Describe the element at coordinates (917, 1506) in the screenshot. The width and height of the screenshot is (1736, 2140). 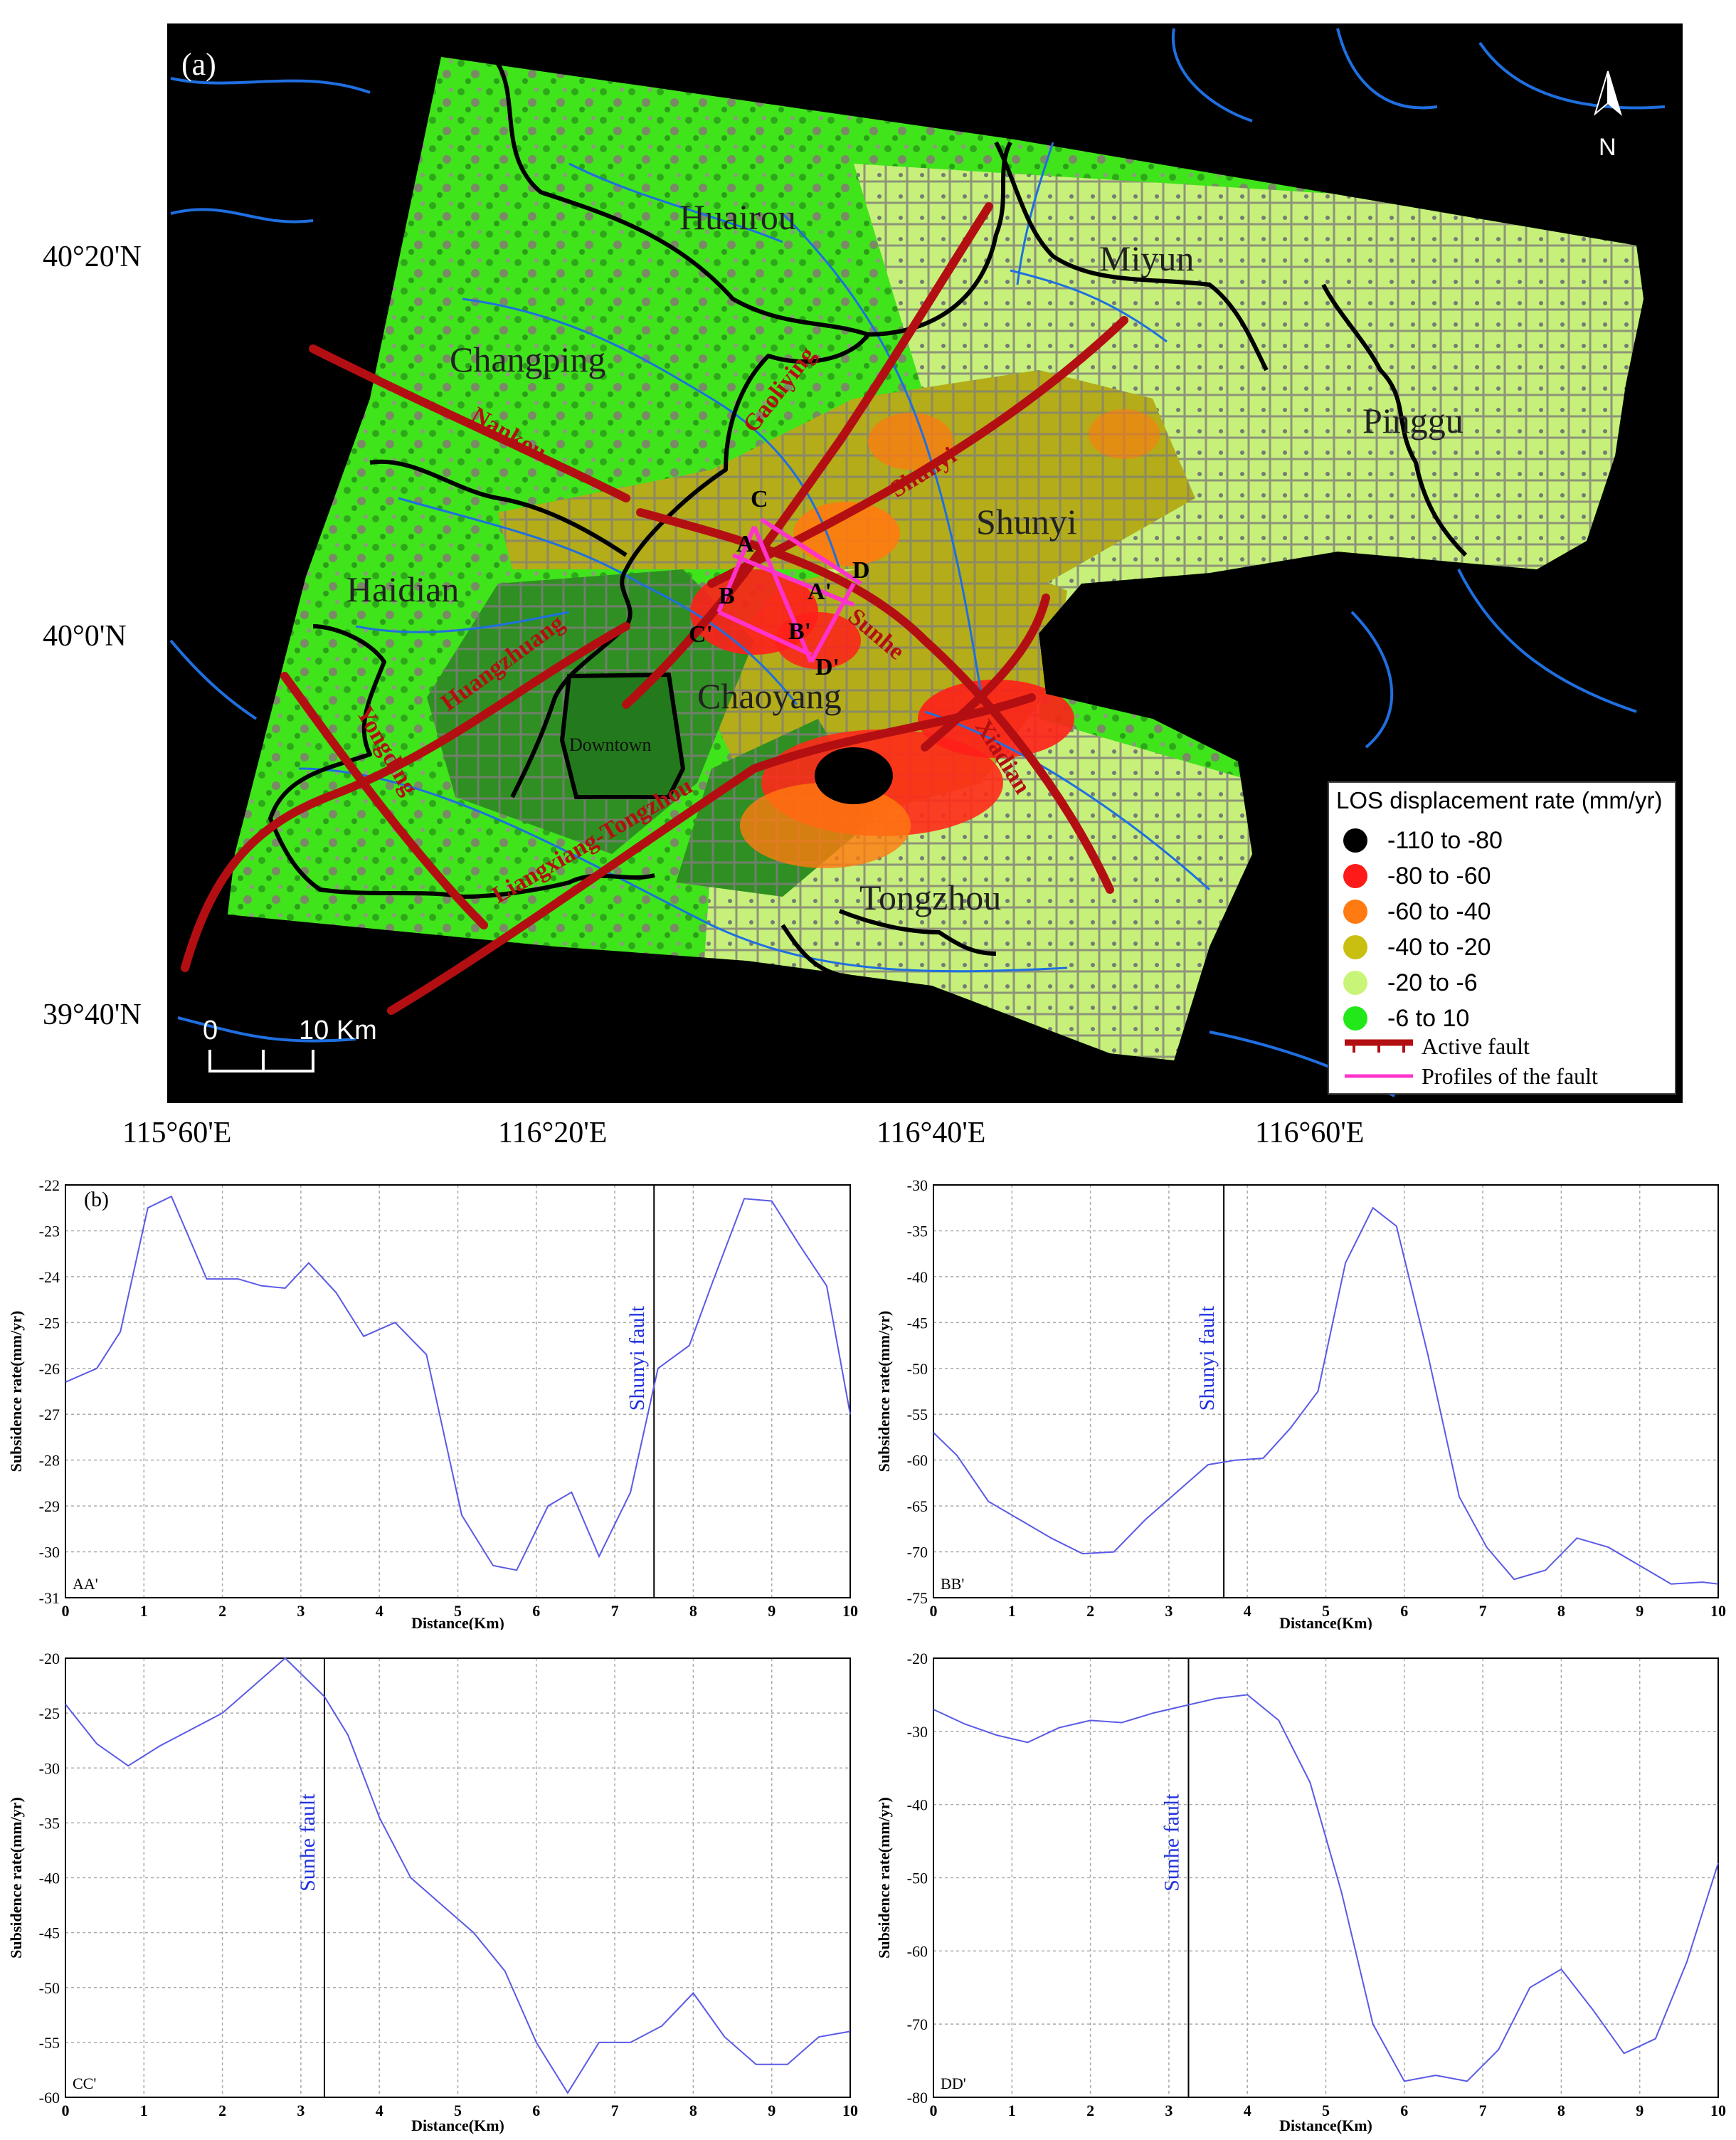
I see `y-tick-label: -65` at that location.